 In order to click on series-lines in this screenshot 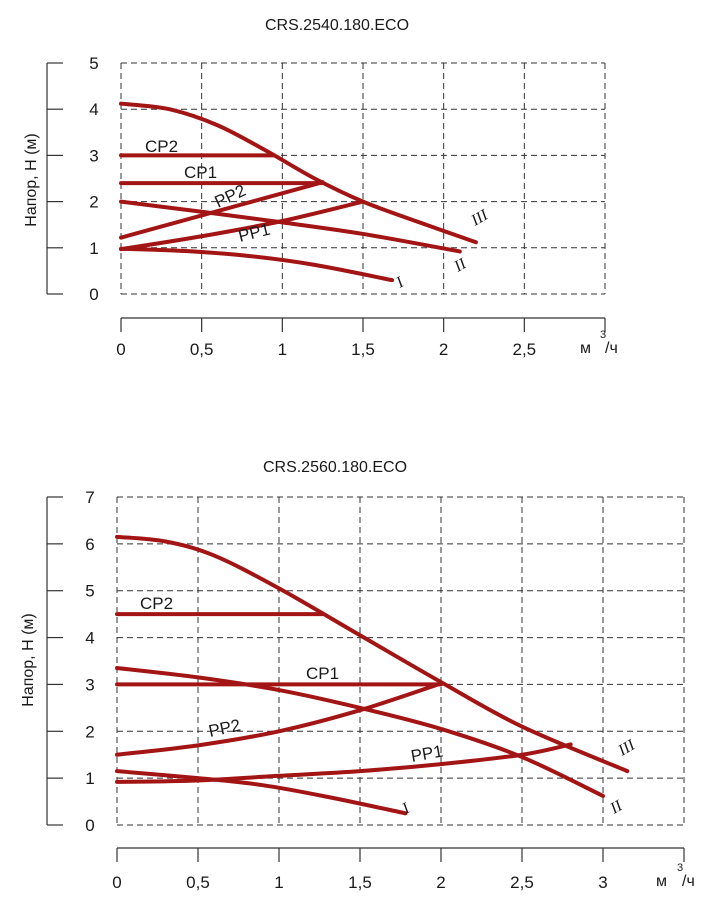, I will do `click(298, 192)`.